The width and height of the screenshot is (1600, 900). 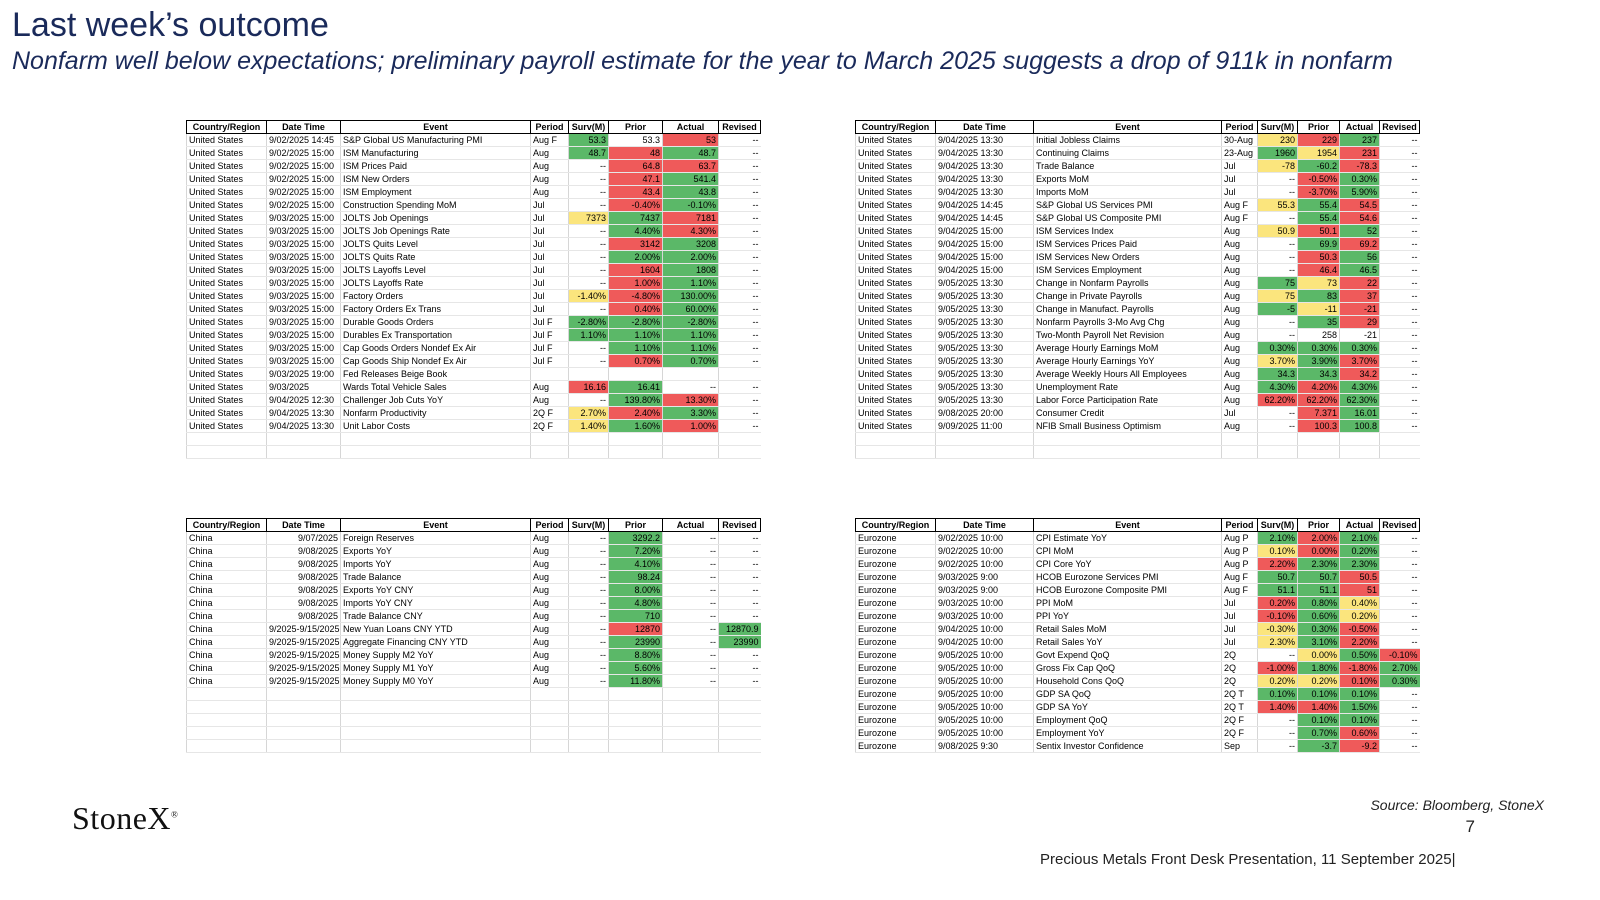 I want to click on cell-actual: 34.2, so click(x=1359, y=374).